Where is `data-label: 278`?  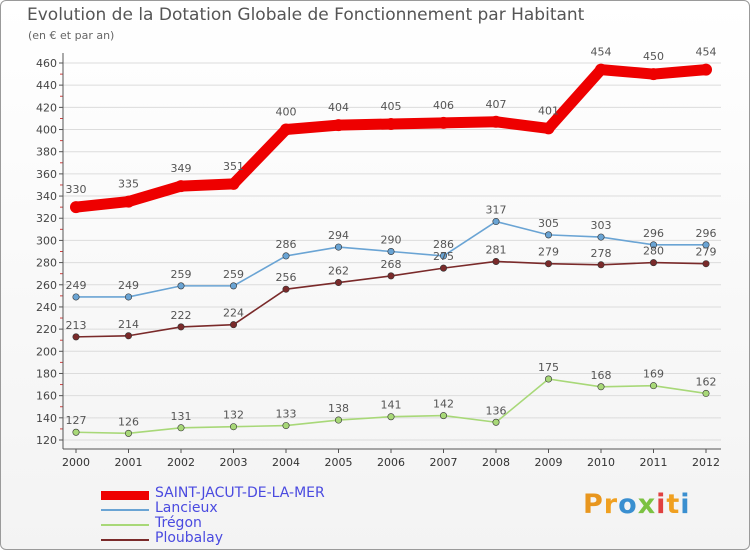
data-label: 278 is located at coordinates (601, 253).